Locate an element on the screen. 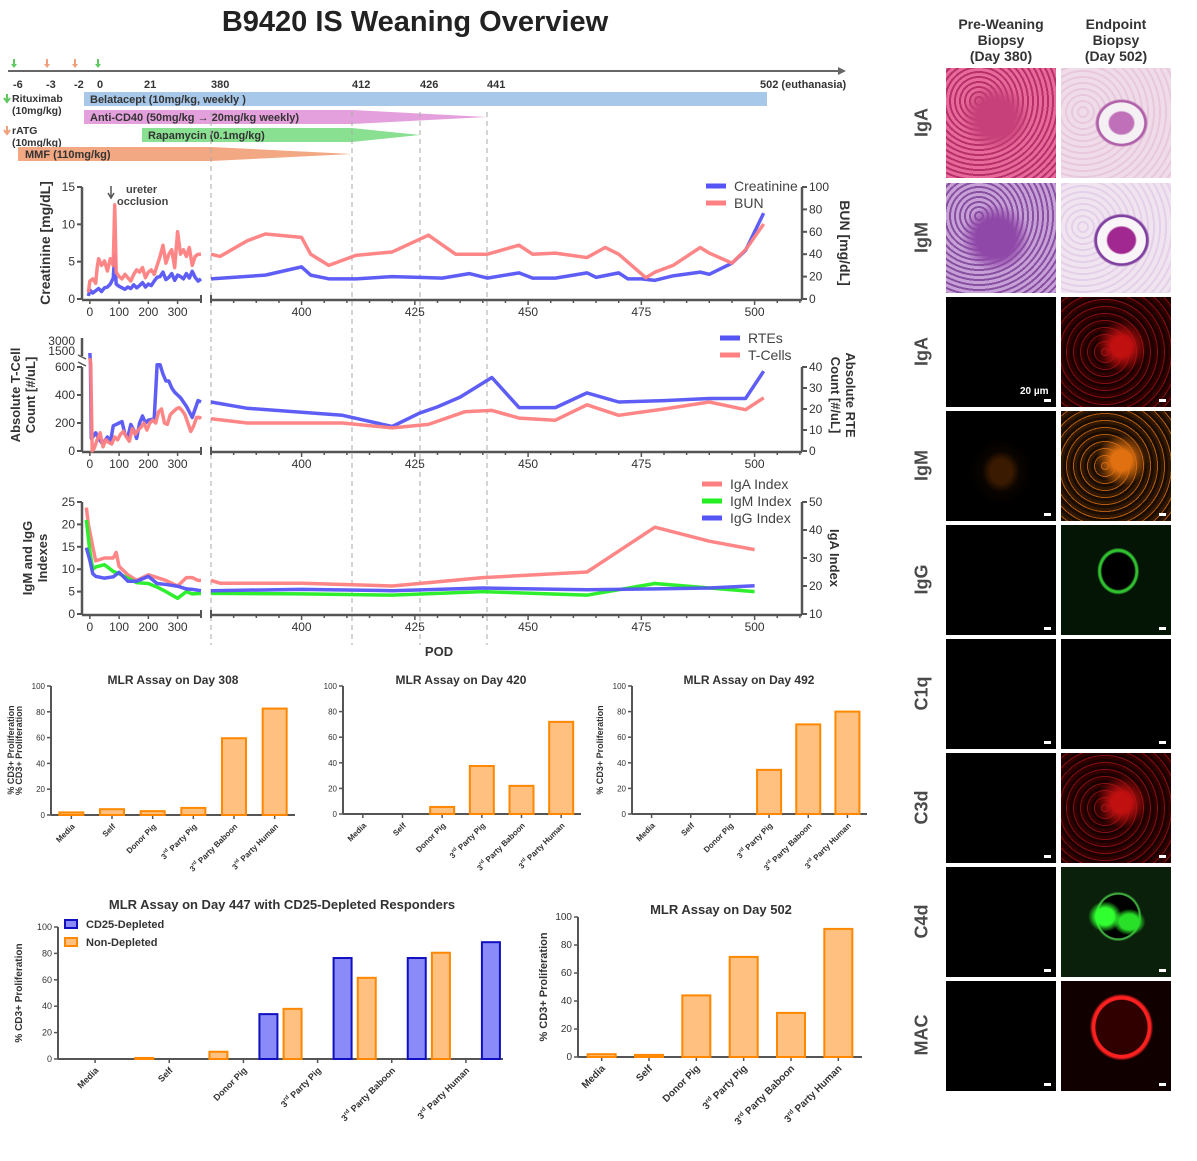  chart-title: MLR Assay on Day 420 is located at coordinates (461, 680).